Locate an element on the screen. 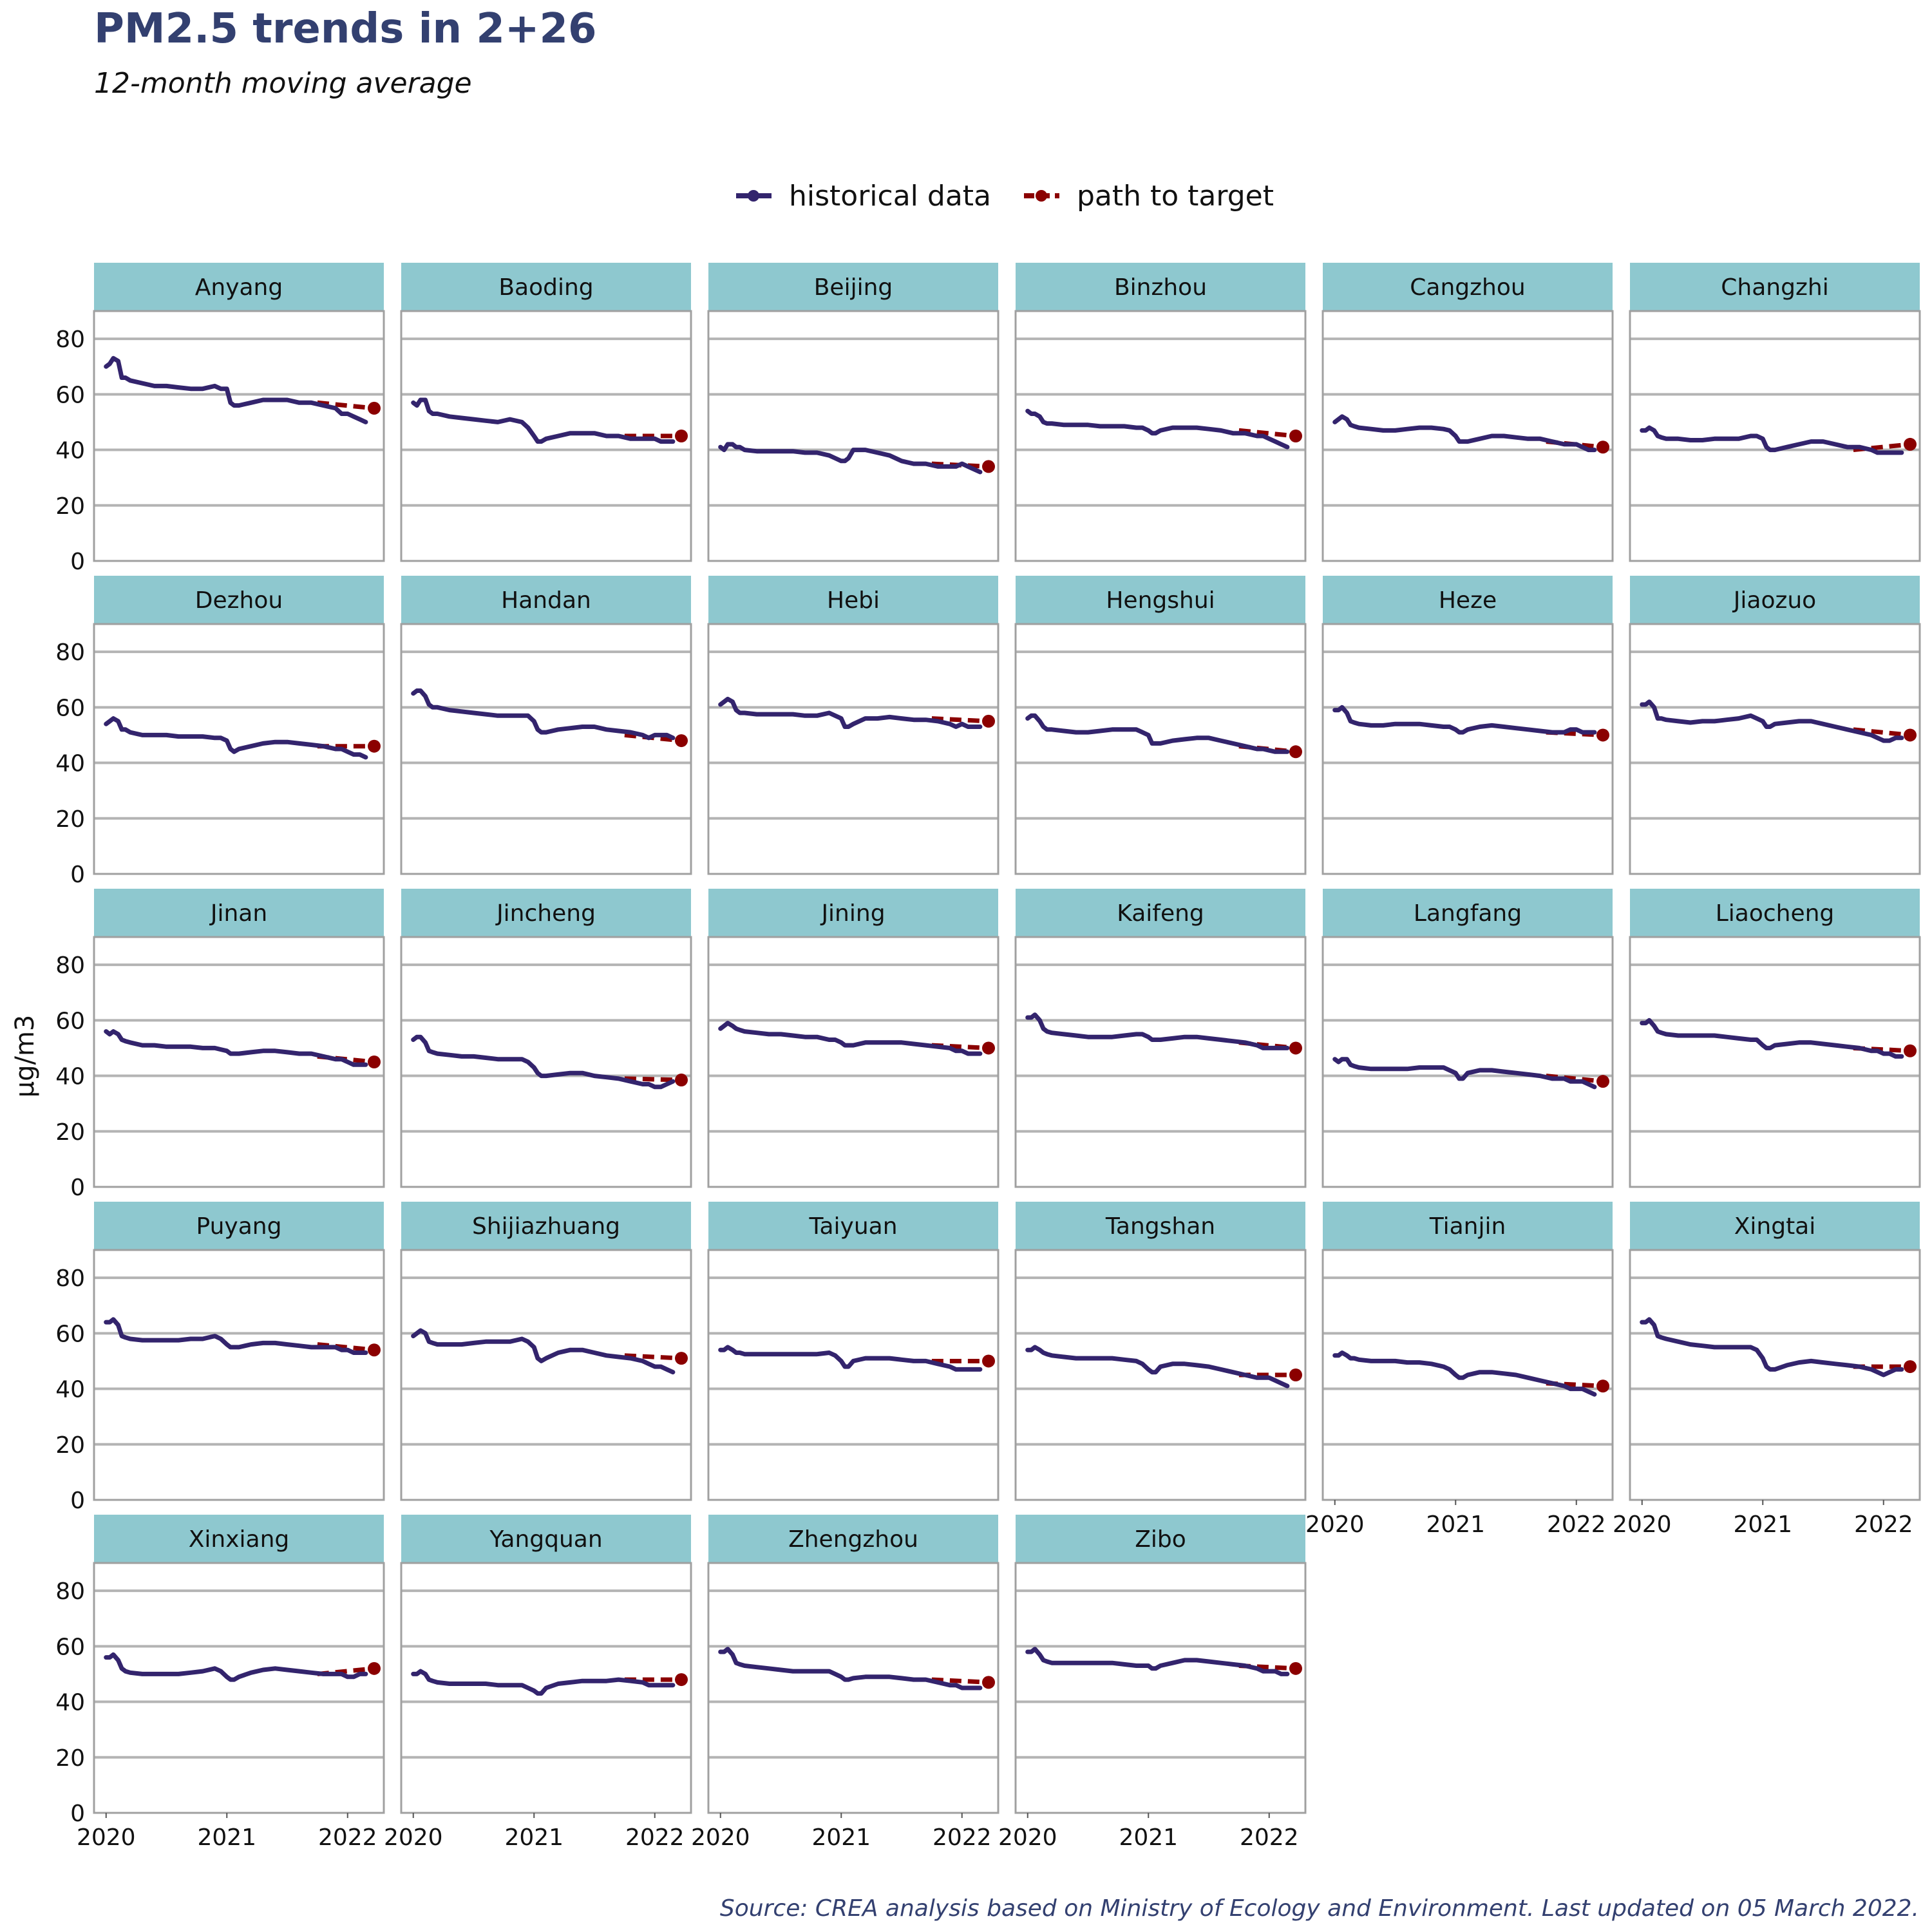 Image resolution: width=1932 pixels, height=1932 pixels. panel-jinan: Jinan 0 20 40 60 80 is located at coordinates (220, 1045).